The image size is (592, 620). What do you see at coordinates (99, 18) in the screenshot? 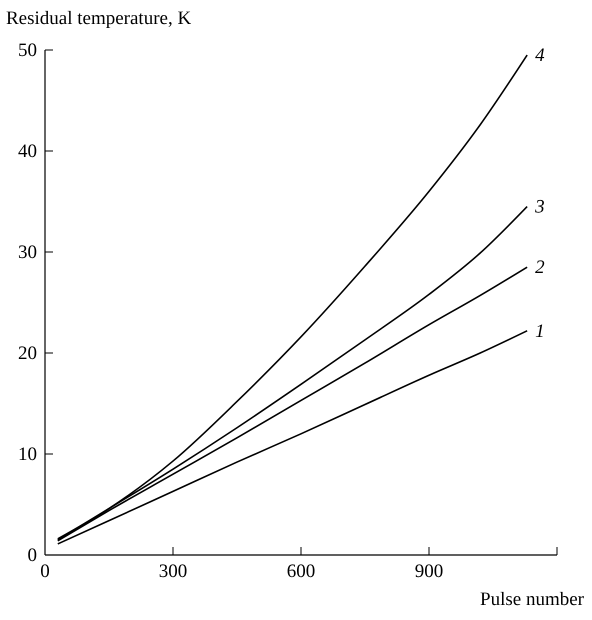
I see `y-axis-title: Residual temperature, K` at bounding box center [99, 18].